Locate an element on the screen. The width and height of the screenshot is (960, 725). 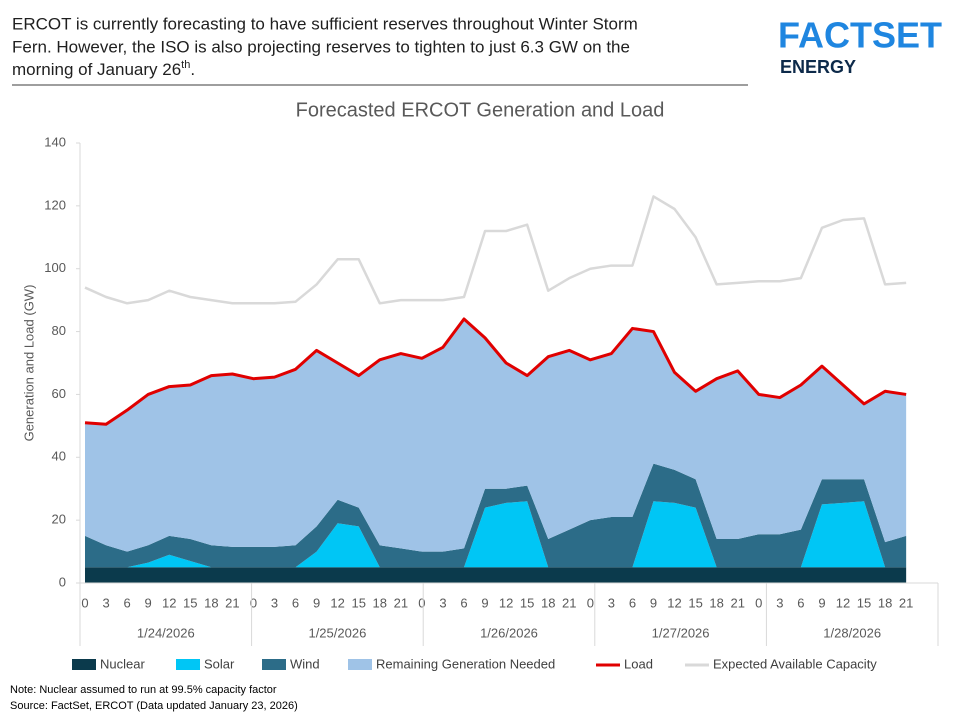
y-tick-label: 100 is located at coordinates (55, 267).